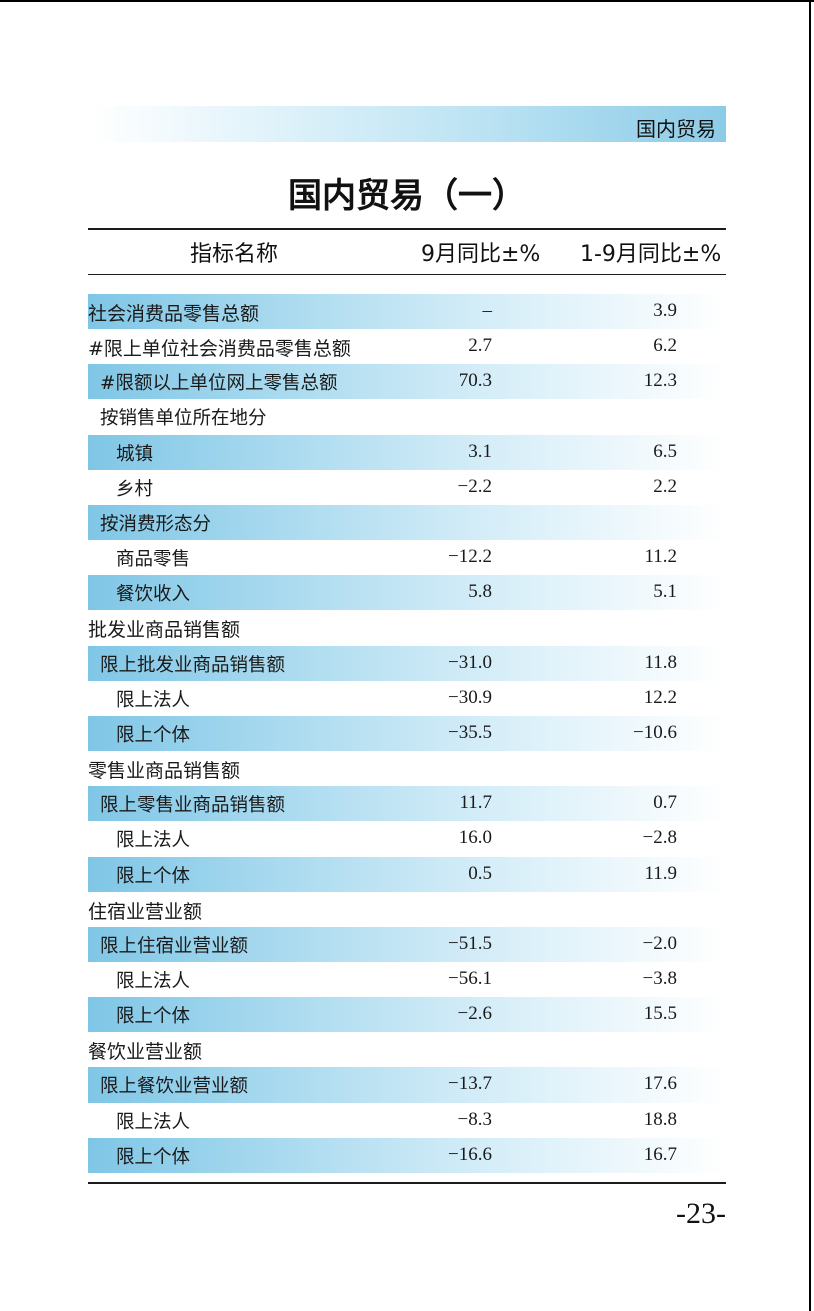 This screenshot has width=814, height=1311. Describe the element at coordinates (407, 557) in the screenshot. I see `table-row: 商品零售 −12.2 11.2` at that location.